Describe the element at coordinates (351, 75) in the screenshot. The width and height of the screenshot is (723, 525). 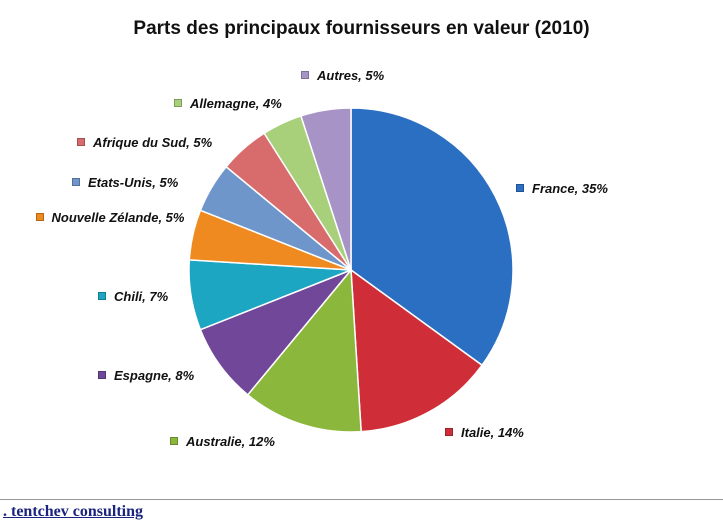
I see `data-label: Autres, 5%` at that location.